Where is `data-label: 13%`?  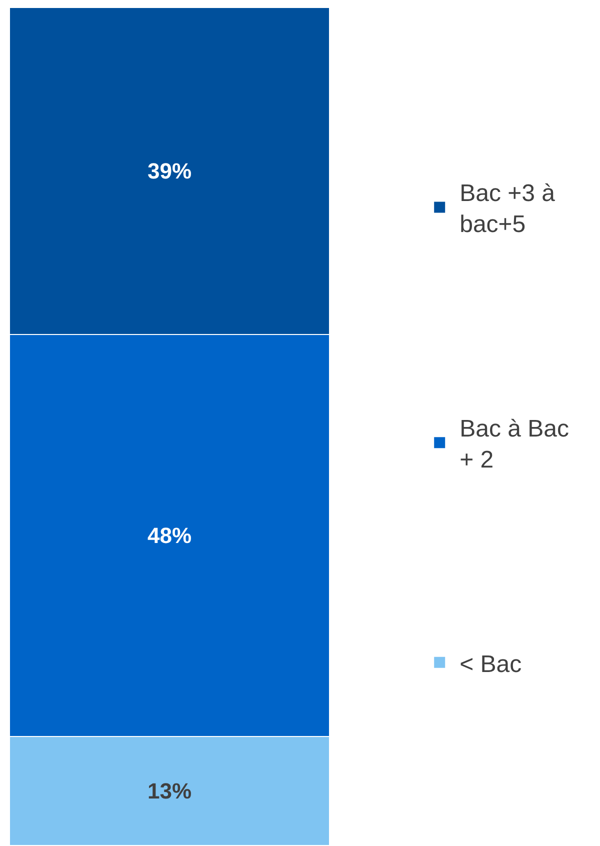 data-label: 13% is located at coordinates (169, 791).